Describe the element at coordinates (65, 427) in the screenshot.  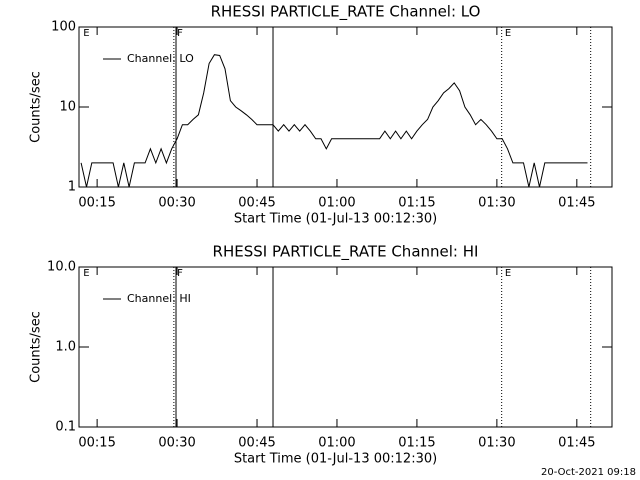
I see `y-tick-label: 0.1` at that location.